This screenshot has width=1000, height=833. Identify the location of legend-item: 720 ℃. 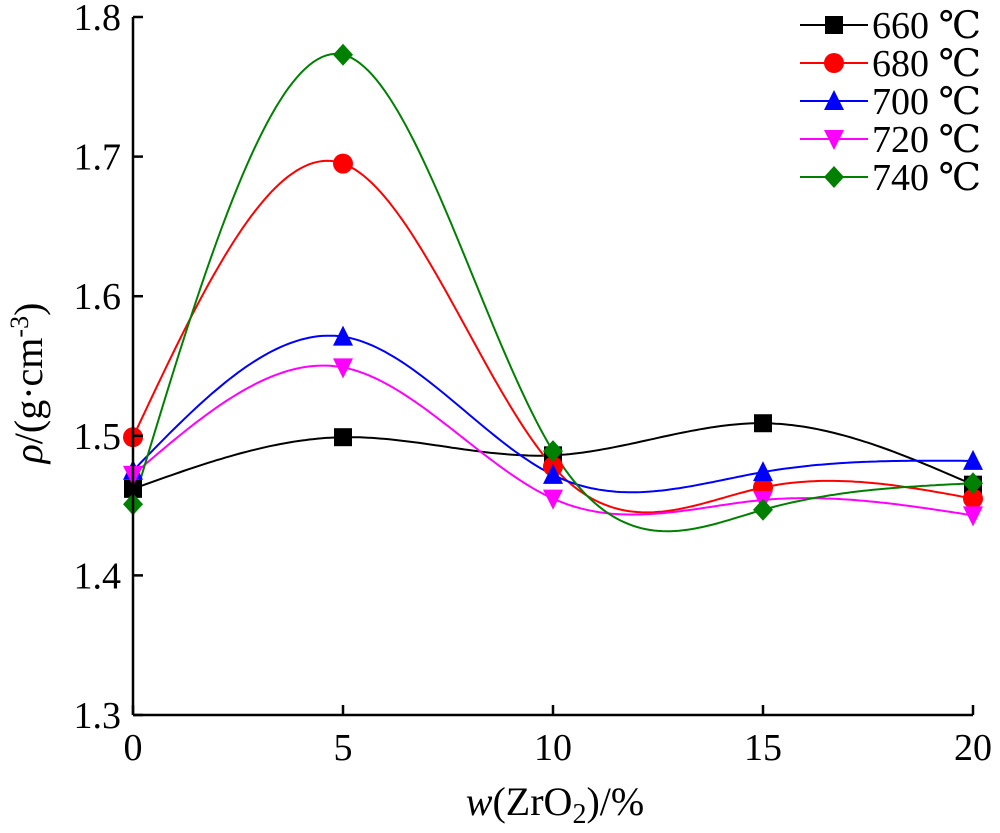
(890, 140).